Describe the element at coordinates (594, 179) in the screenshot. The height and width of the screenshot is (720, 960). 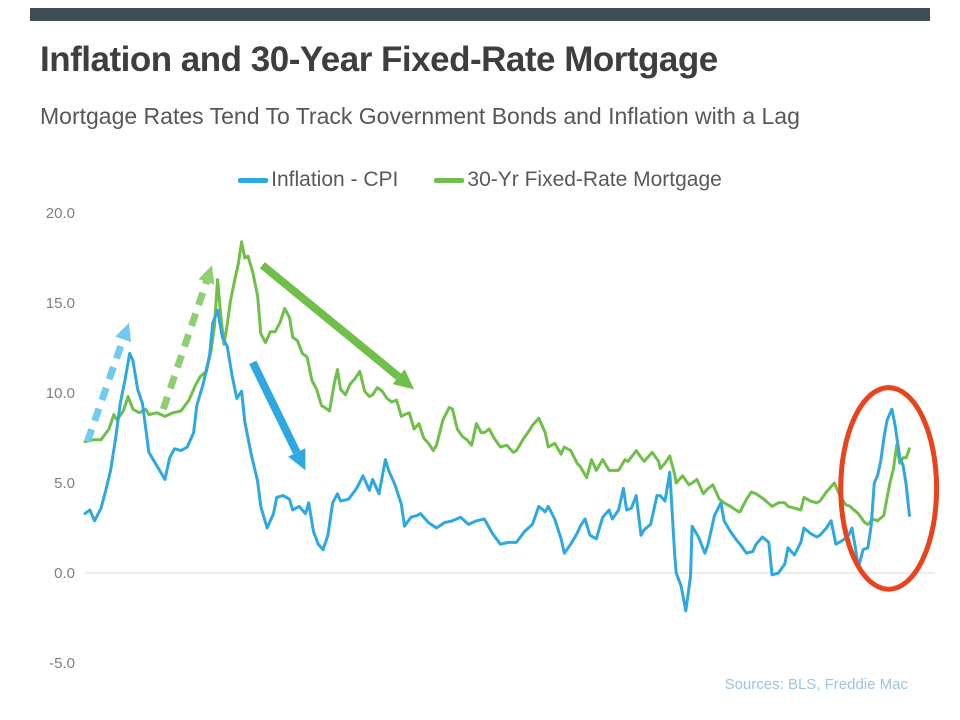
I see `legend-label-mortgage: 30-Yr Fixed-Rate Mortgage` at that location.